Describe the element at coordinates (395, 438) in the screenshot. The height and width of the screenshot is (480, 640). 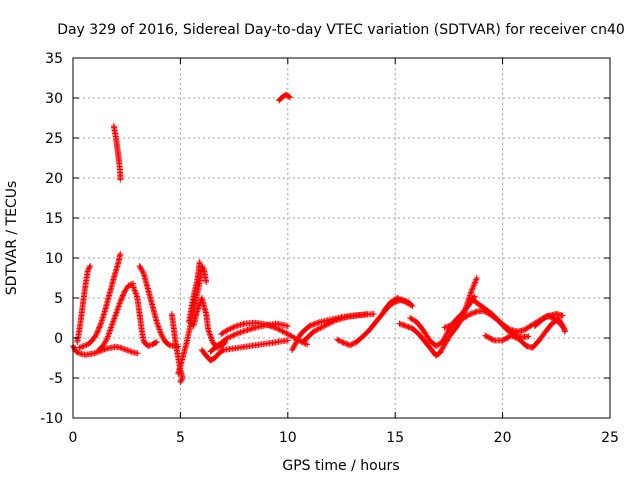
I see `x-tick-label: 15` at that location.